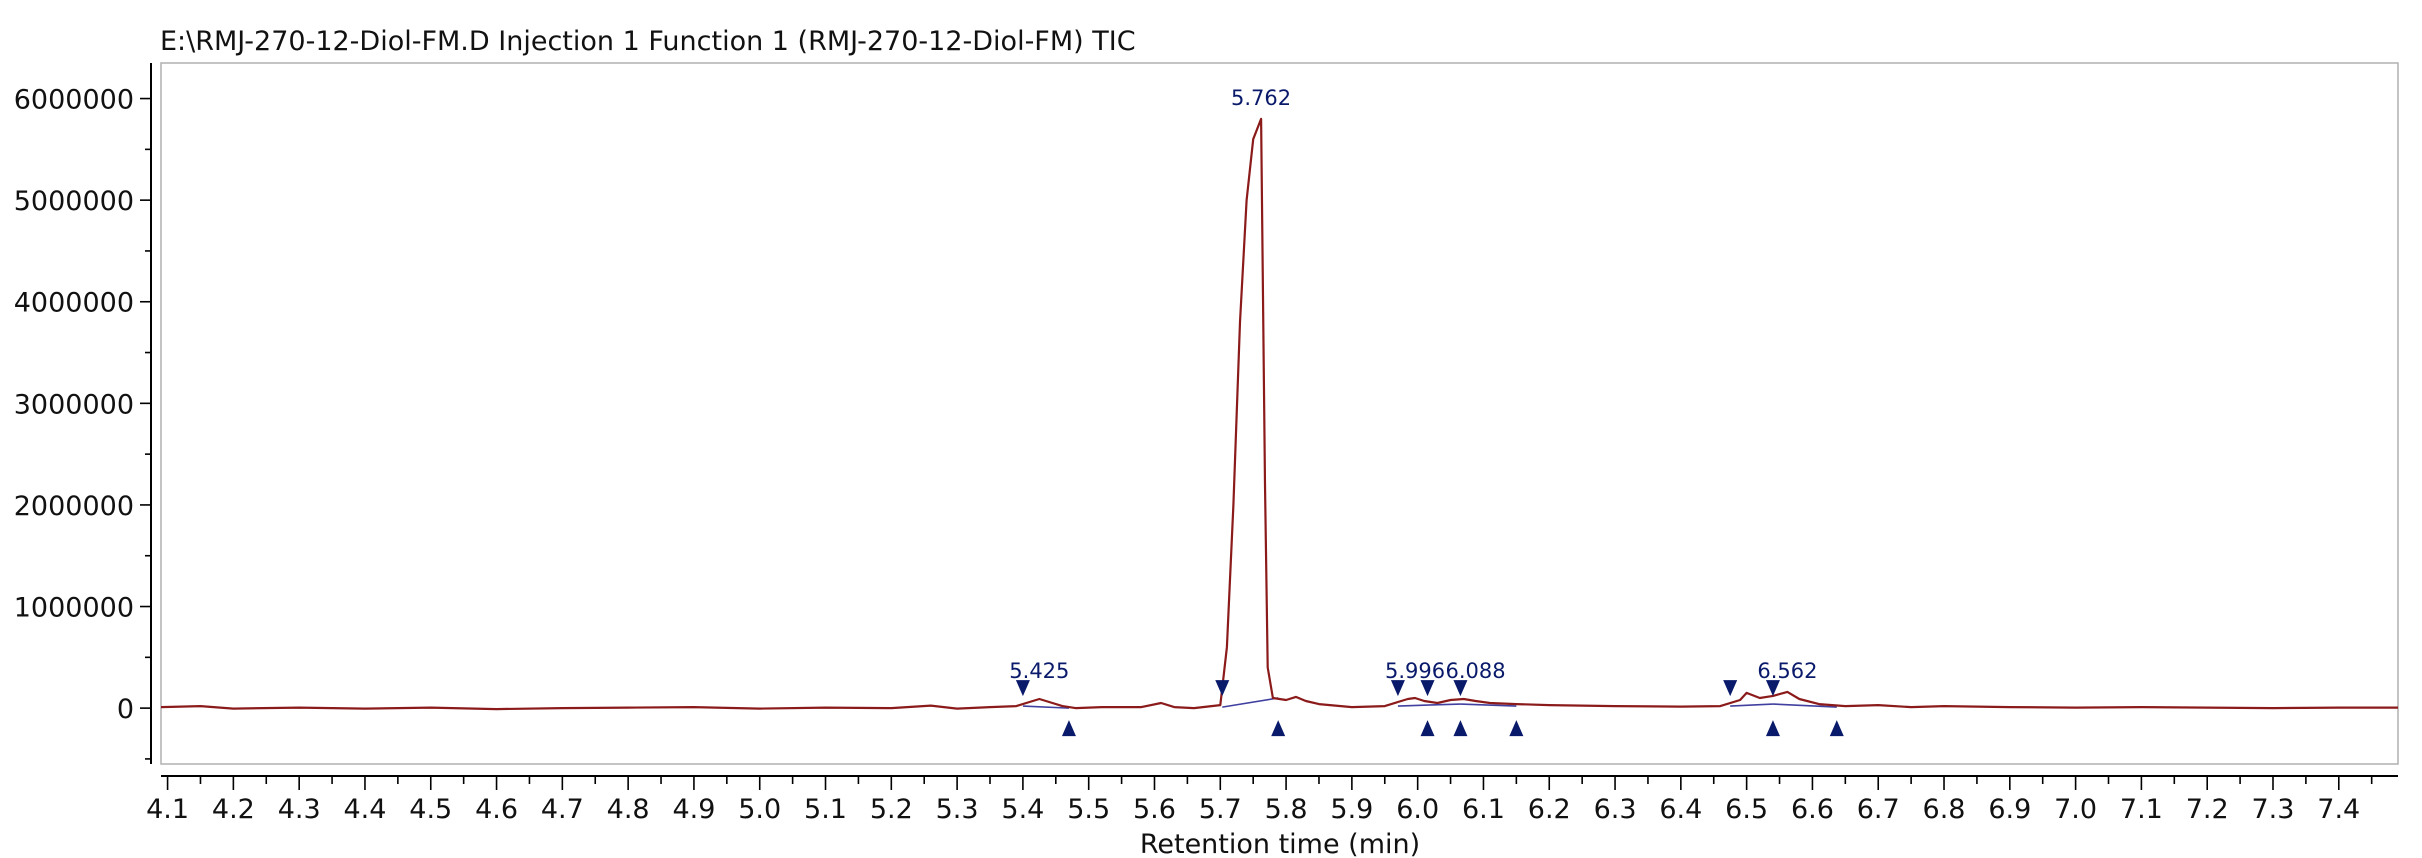  I want to click on x-tick-label: 5.8, so click(1286, 809).